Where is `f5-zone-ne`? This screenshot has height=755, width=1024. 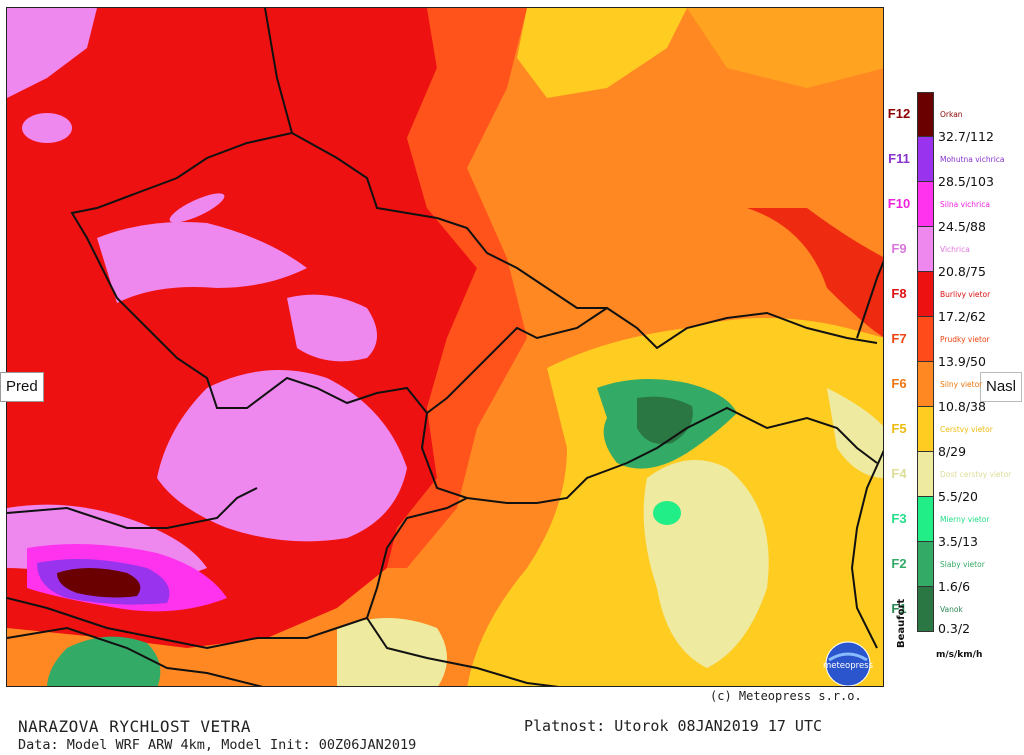
f5-zone-ne is located at coordinates (785, 48).